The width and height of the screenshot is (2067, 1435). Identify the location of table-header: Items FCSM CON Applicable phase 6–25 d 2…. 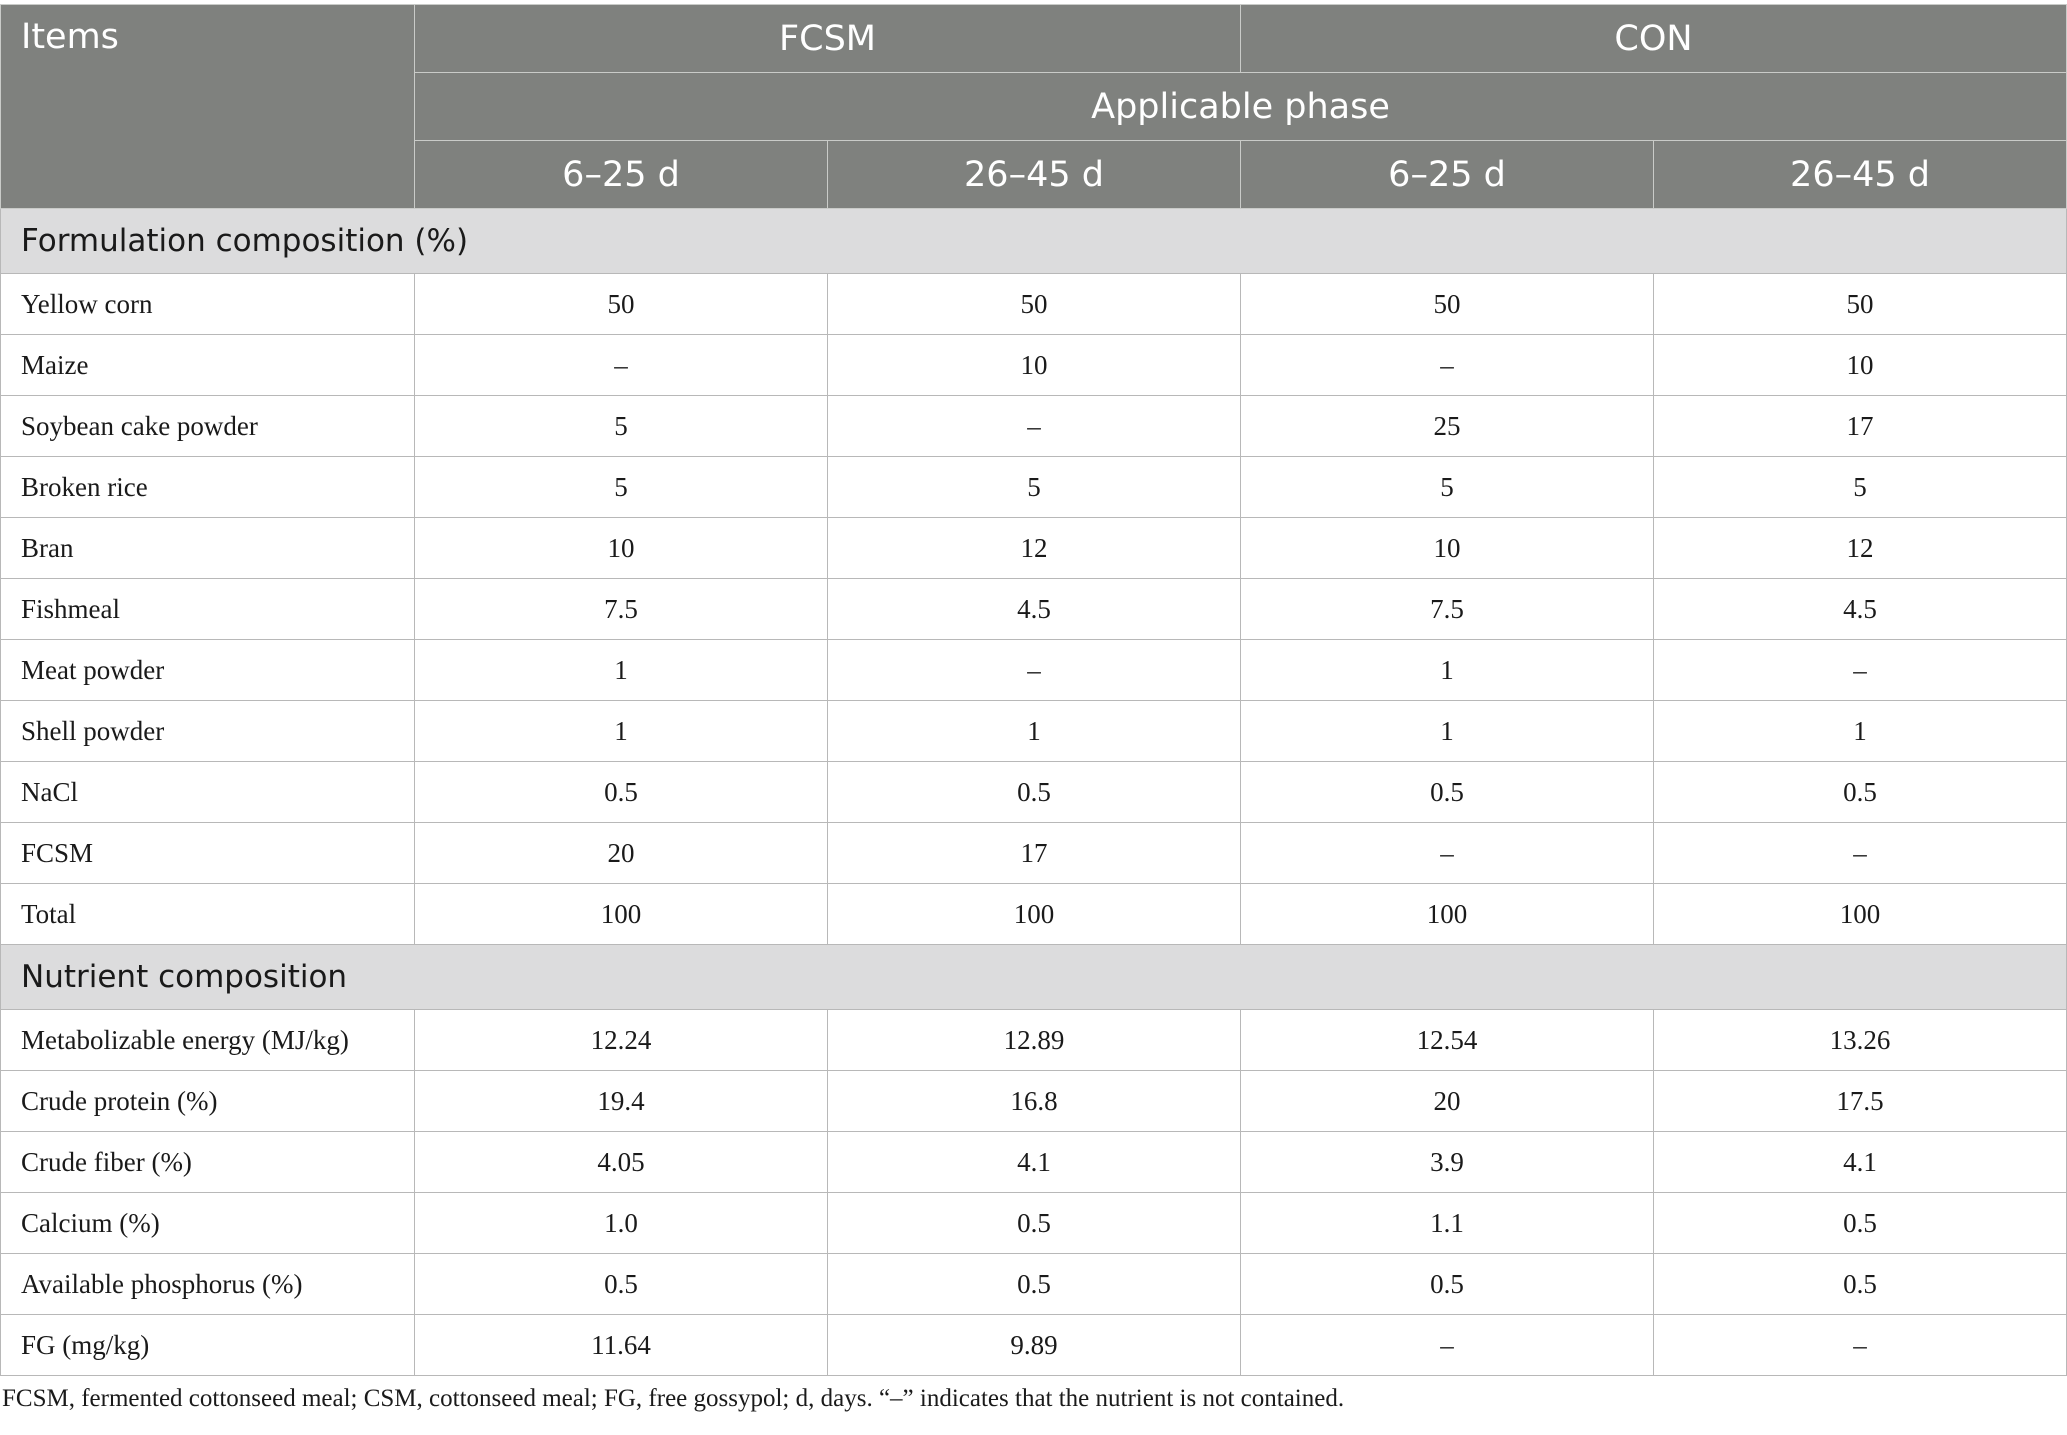
(1033, 106).